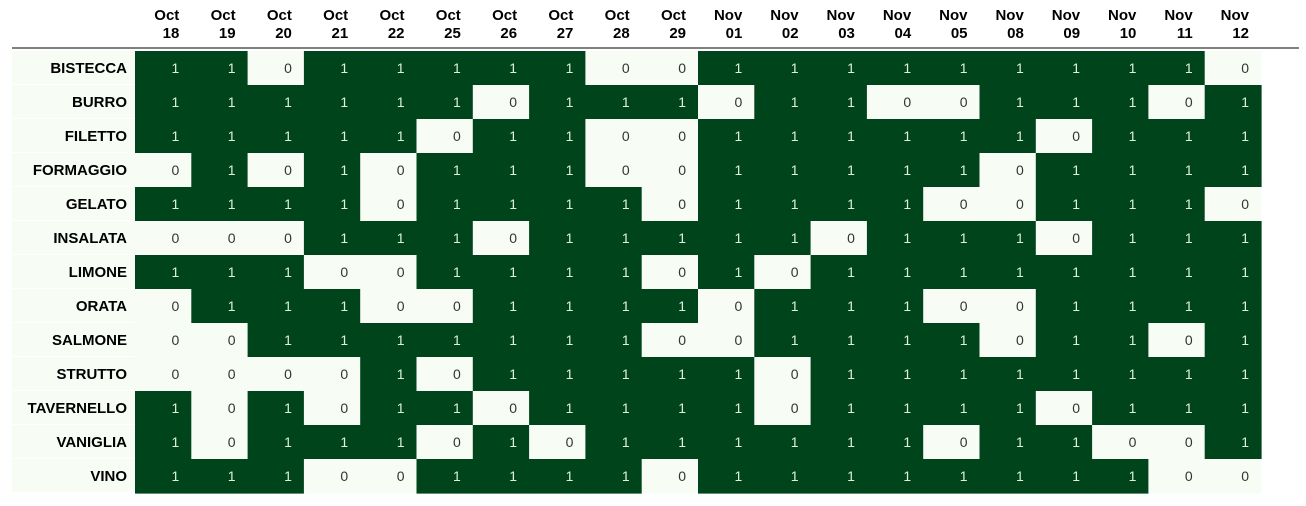  Describe the element at coordinates (391, 24) in the screenshot. I see `column-label: Oct 22` at that location.